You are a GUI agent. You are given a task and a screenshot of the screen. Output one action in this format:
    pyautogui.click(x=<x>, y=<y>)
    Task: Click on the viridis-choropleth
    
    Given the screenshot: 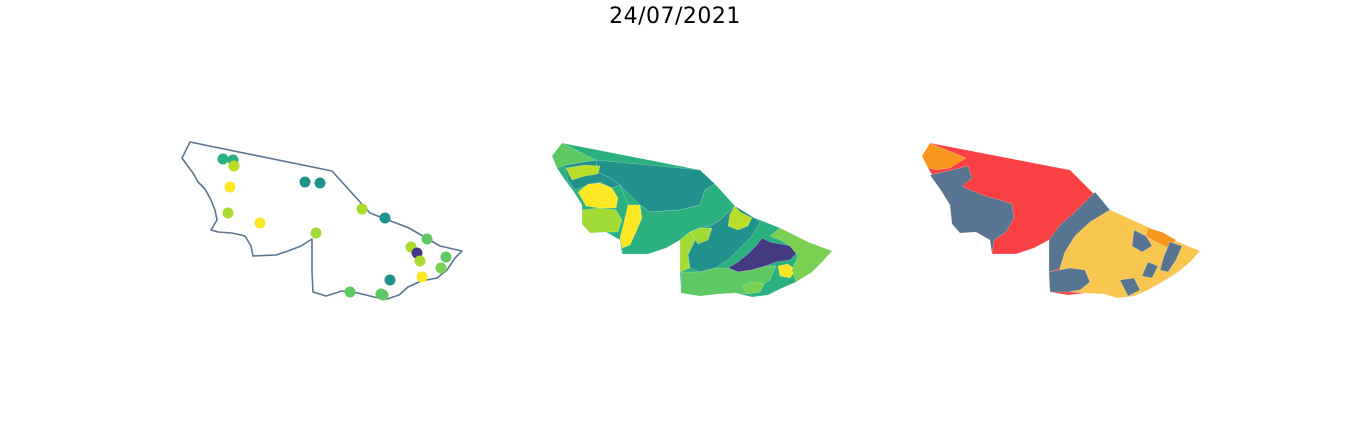 What is the action you would take?
    pyautogui.click(x=692, y=220)
    